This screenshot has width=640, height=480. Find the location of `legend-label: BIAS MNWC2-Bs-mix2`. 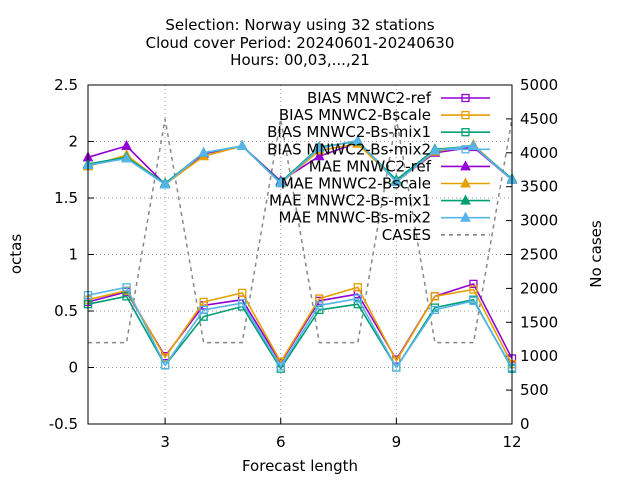

legend-label: BIAS MNWC2-Bs-mix2 is located at coordinates (349, 149).